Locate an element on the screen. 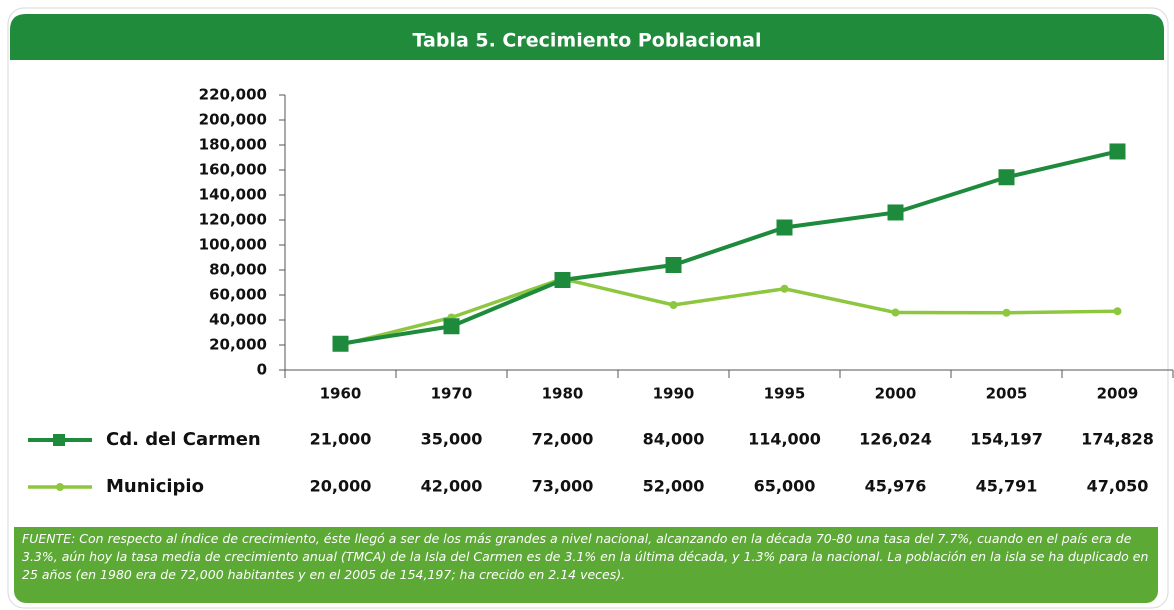 This screenshot has height=610, width=1174. y-tick-label: 140,000 is located at coordinates (233, 195).